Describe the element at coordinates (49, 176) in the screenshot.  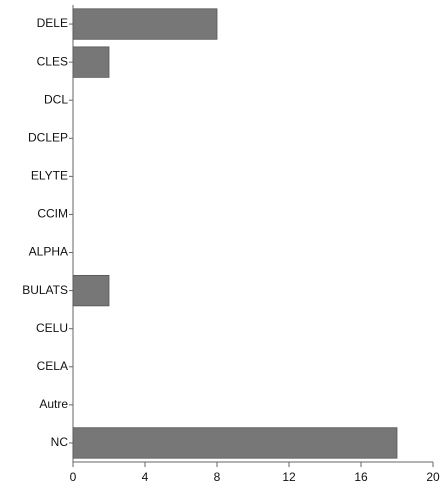
I see `y-tick-label: ELYTE` at that location.